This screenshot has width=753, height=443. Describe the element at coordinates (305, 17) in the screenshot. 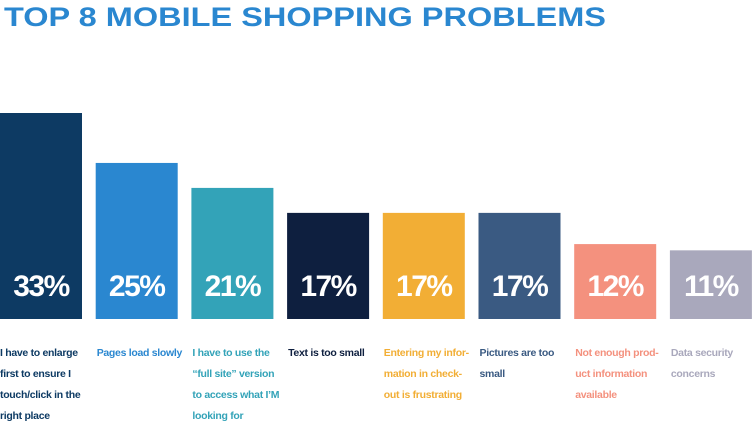

I see `chart-title: TOP 8 MOBILE SHOPPING PROBLEMS` at that location.